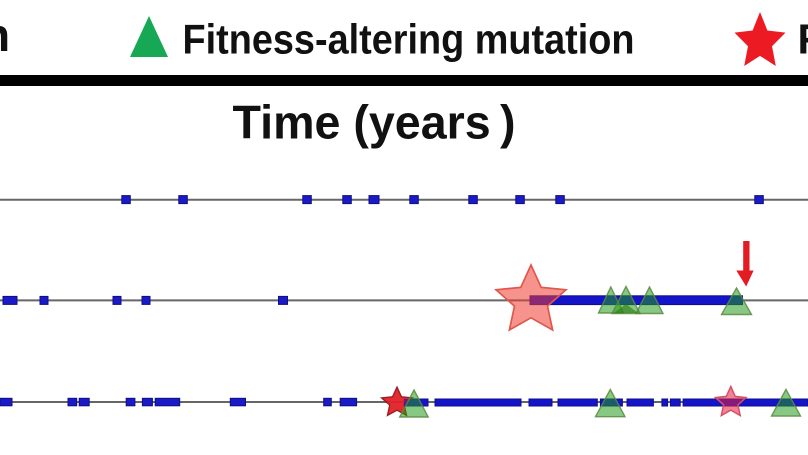 This screenshot has height=455, width=808. What do you see at coordinates (5, 35) in the screenshot?
I see `svg-text: n` at bounding box center [5, 35].